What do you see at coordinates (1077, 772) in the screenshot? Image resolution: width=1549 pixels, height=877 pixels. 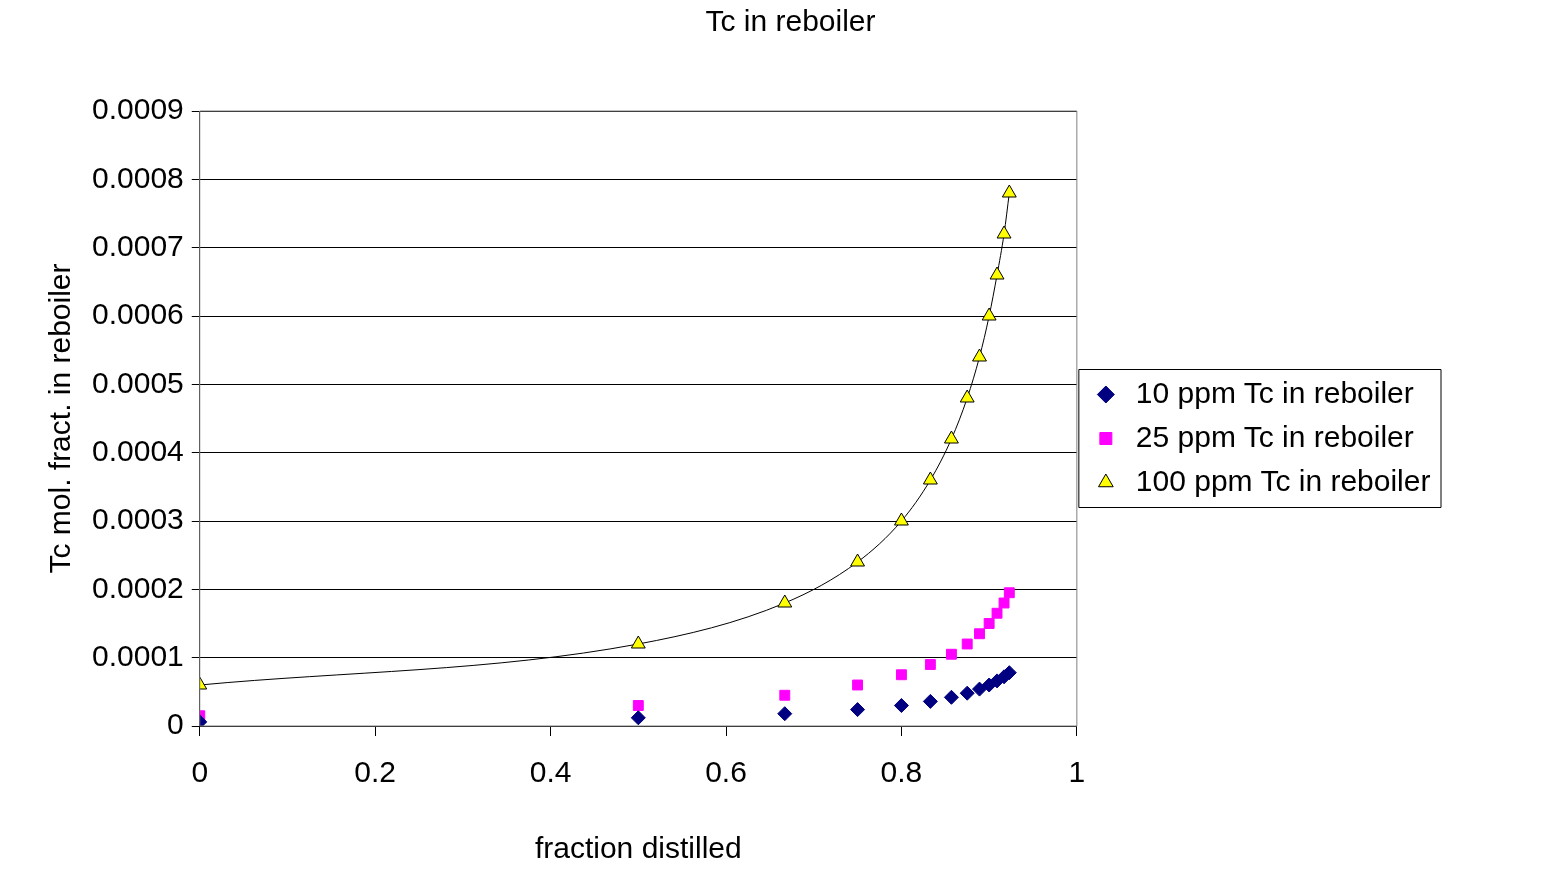 I see `x-tick-label: 1` at bounding box center [1077, 772].